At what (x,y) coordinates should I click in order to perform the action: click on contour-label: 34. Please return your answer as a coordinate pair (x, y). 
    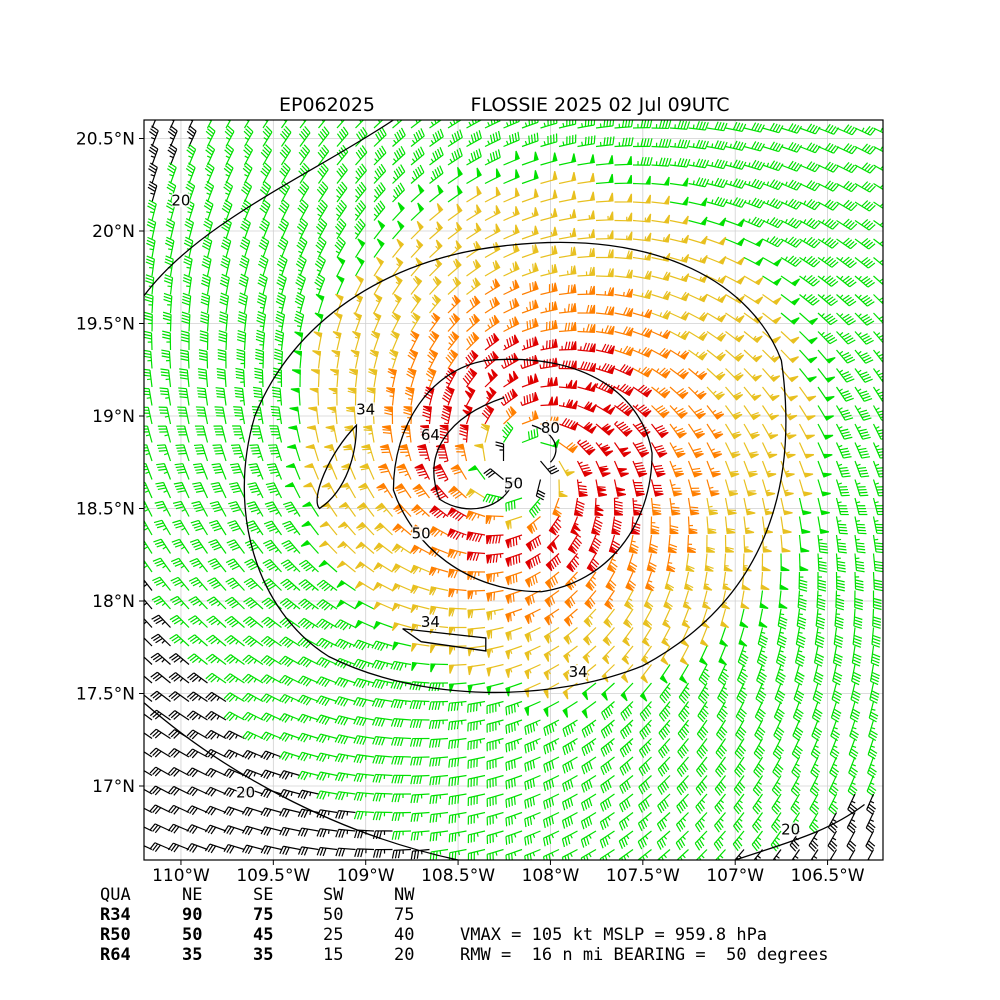
    Looking at the image, I should click on (578, 672).